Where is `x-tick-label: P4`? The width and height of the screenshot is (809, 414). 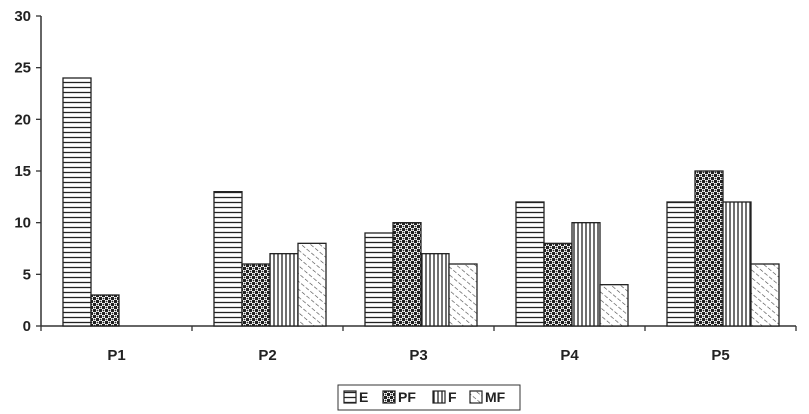 x-tick-label: P4 is located at coordinates (569, 355).